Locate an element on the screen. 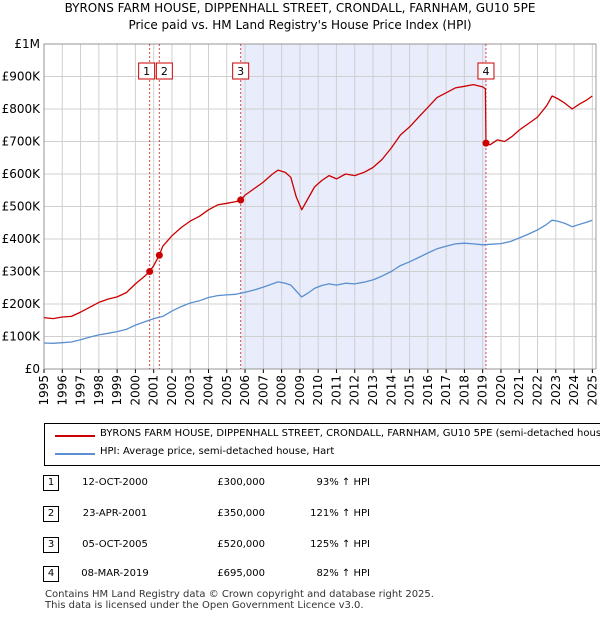  x-tick-label: 1997 is located at coordinates (81, 390).